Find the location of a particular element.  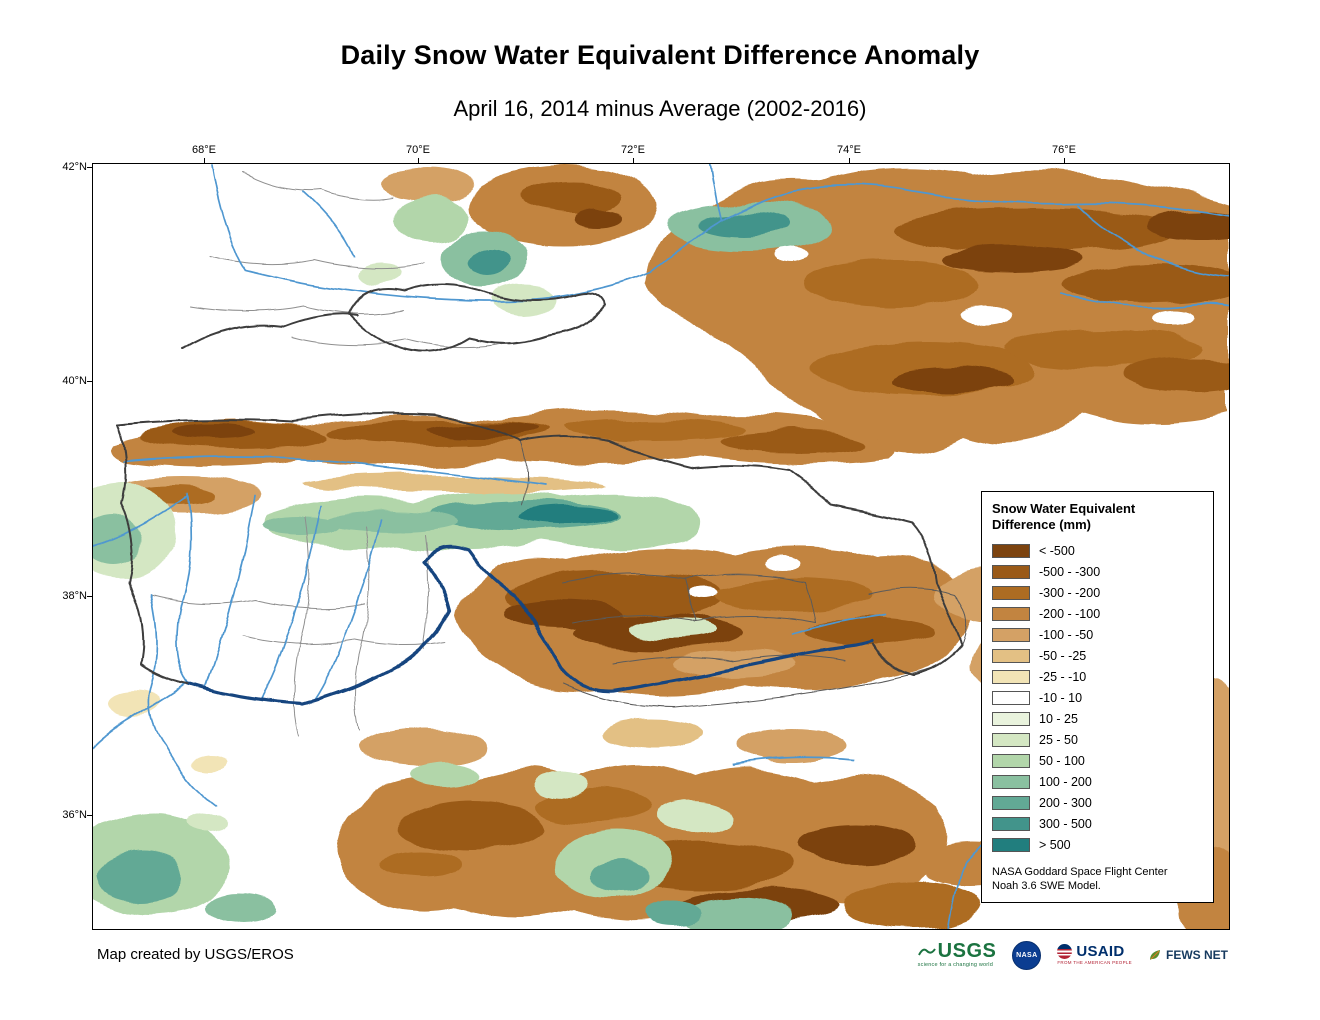

lat-label: 36°N is located at coordinates (74, 815).